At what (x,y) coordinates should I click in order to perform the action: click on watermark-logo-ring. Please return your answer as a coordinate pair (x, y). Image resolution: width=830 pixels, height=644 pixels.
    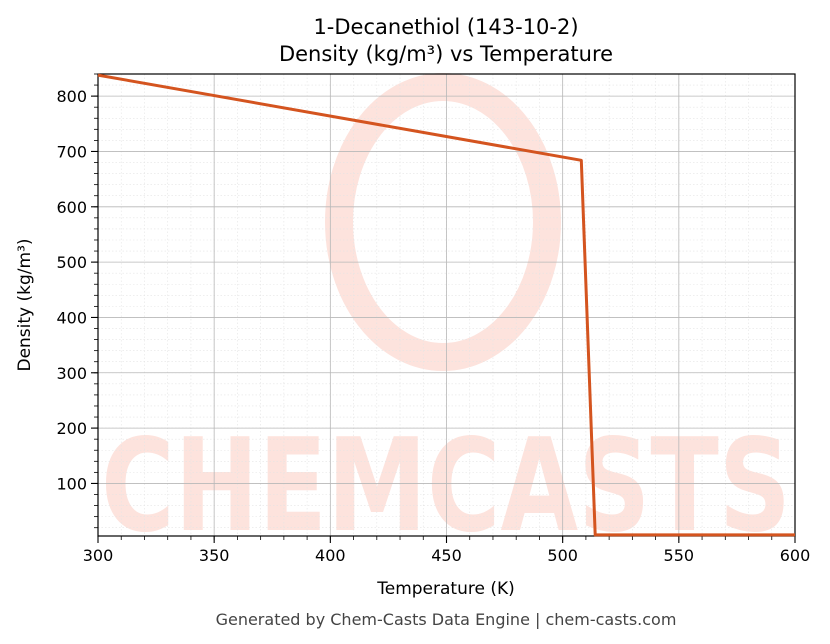
    Looking at the image, I should click on (443, 222).